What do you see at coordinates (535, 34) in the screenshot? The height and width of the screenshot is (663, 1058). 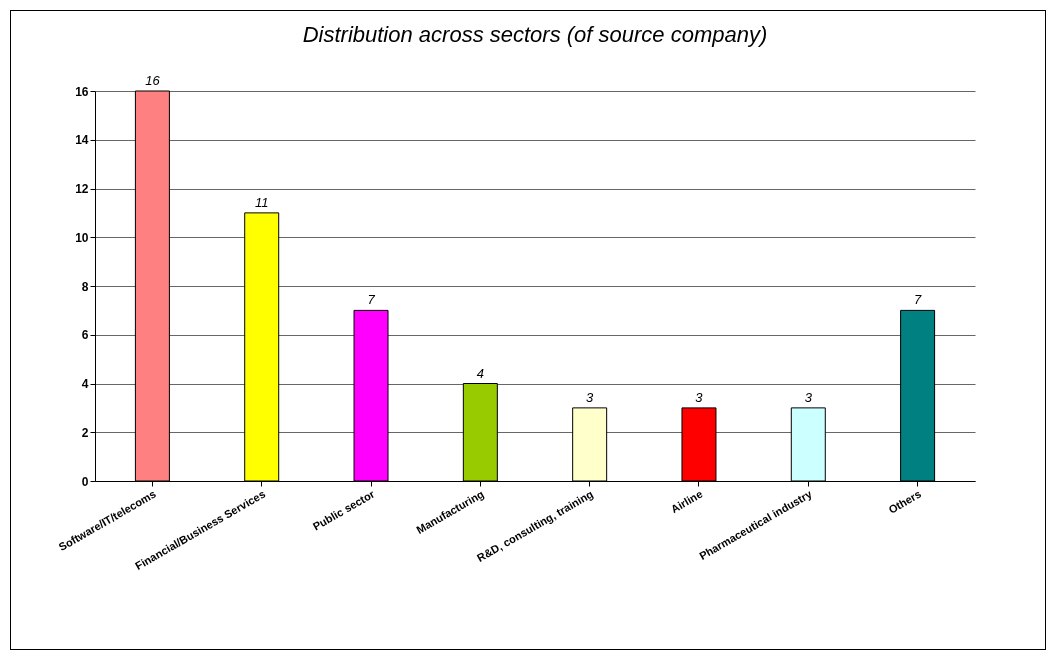 I see `chart-title: Distribution across sectors (of source company)` at bounding box center [535, 34].